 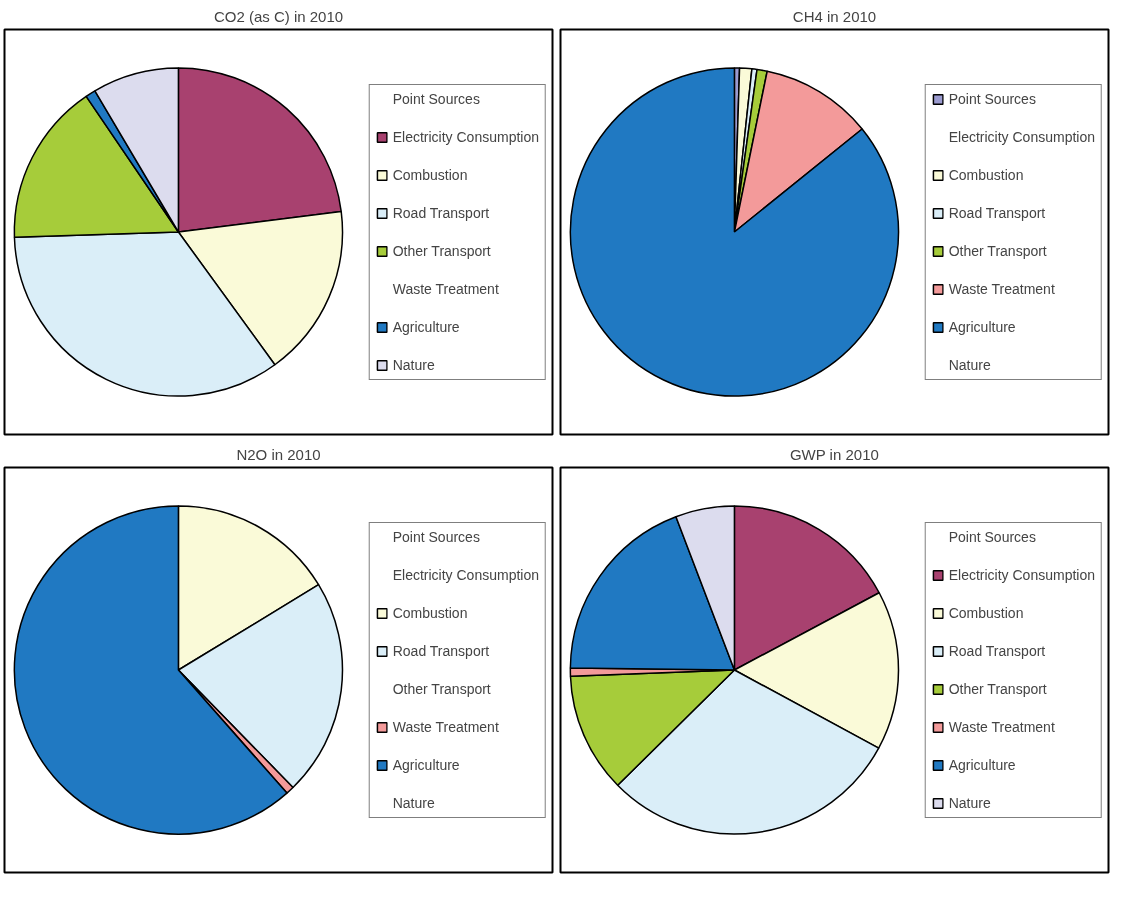 I want to click on chart-title: CH4 in 2010, so click(x=834, y=16).